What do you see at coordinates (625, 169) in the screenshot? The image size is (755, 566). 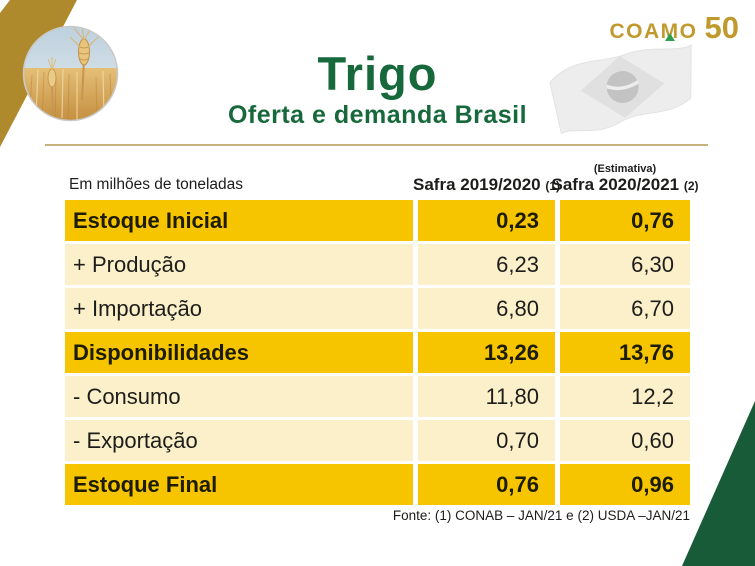 I see `column-estimate-note: (Estimativa)` at bounding box center [625, 169].